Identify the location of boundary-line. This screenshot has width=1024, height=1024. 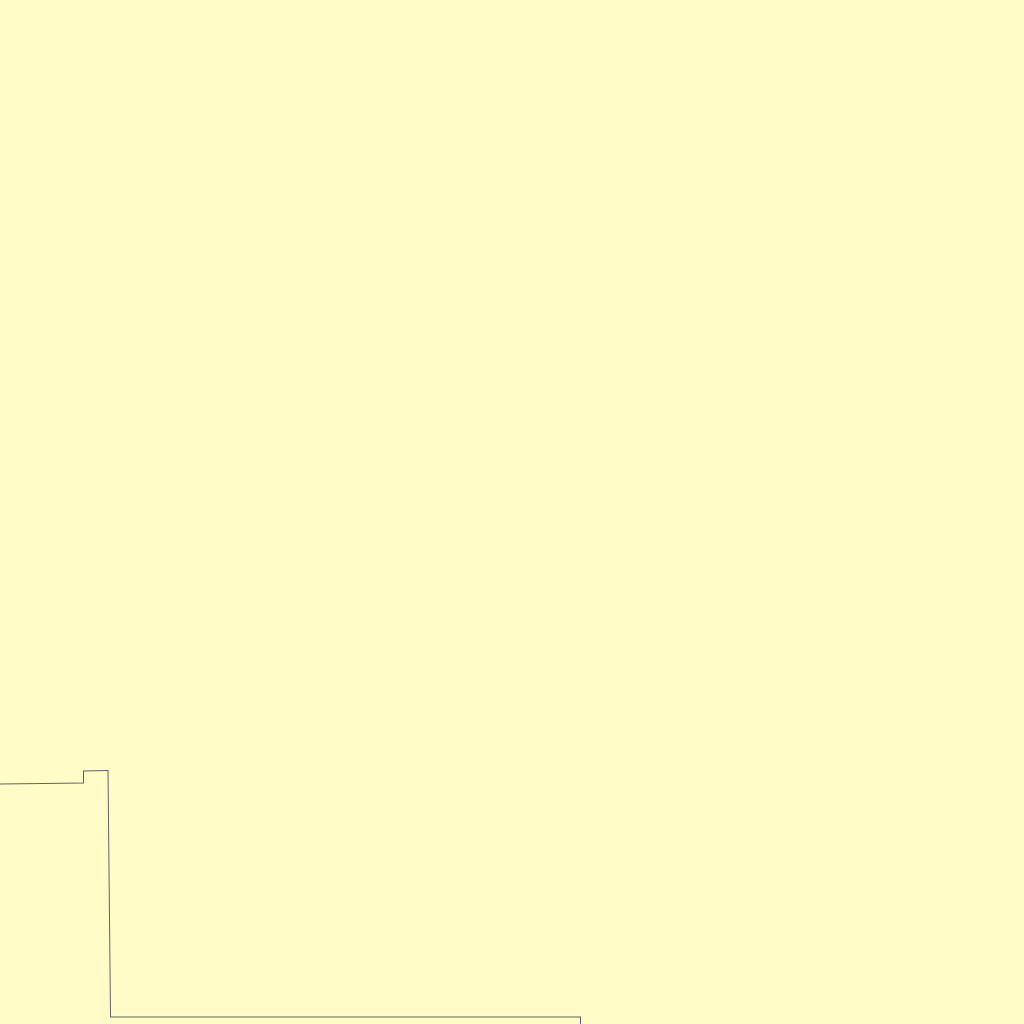
(290, 896).